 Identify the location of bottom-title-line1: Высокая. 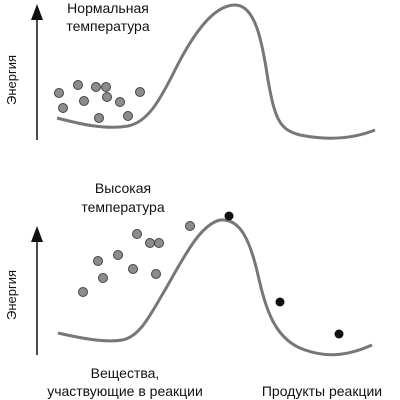
(123, 188).